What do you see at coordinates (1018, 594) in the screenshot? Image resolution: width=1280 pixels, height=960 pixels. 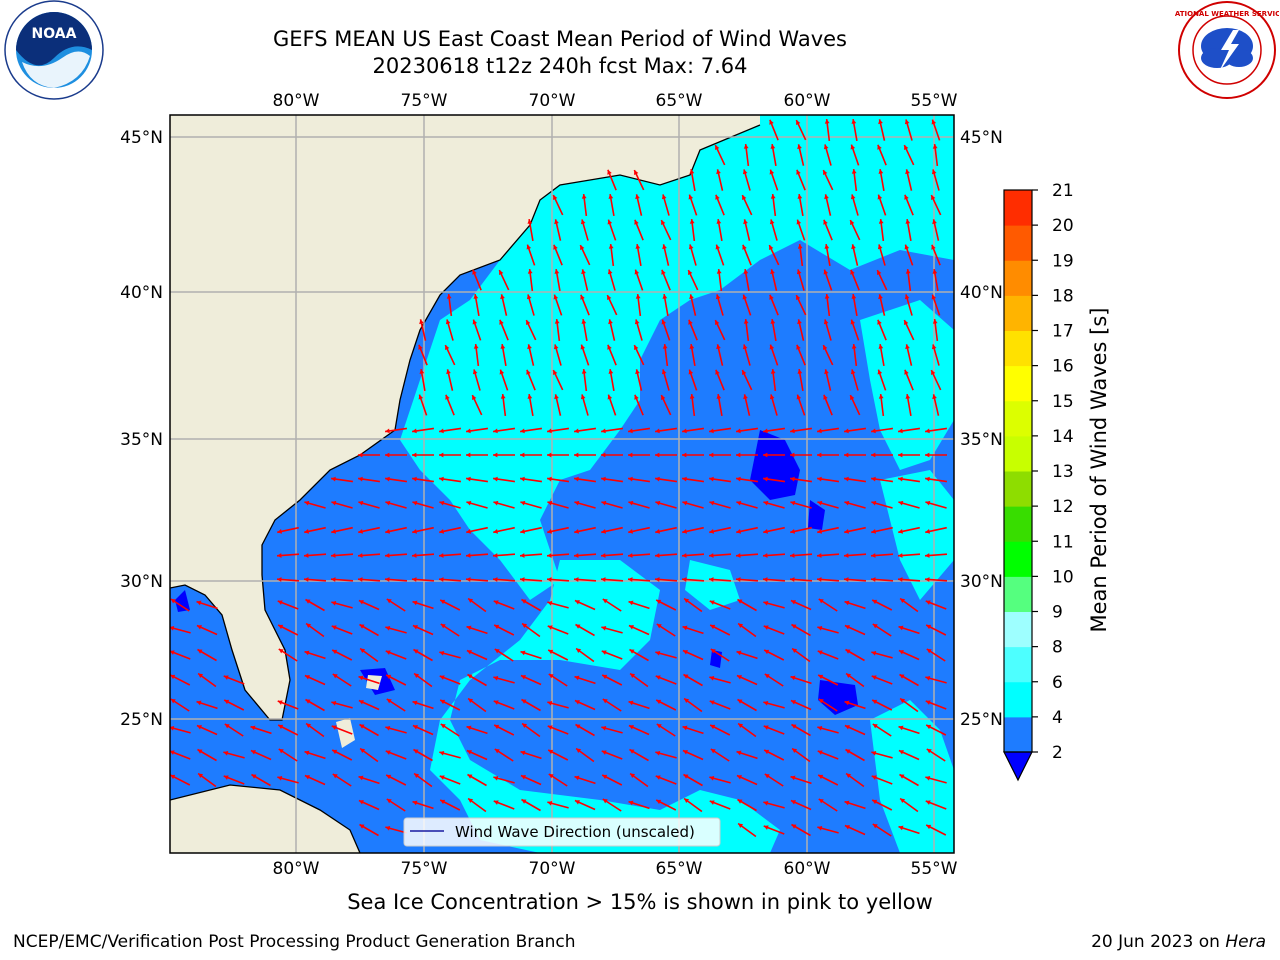 I see `colorbar-segment` at bounding box center [1018, 594].